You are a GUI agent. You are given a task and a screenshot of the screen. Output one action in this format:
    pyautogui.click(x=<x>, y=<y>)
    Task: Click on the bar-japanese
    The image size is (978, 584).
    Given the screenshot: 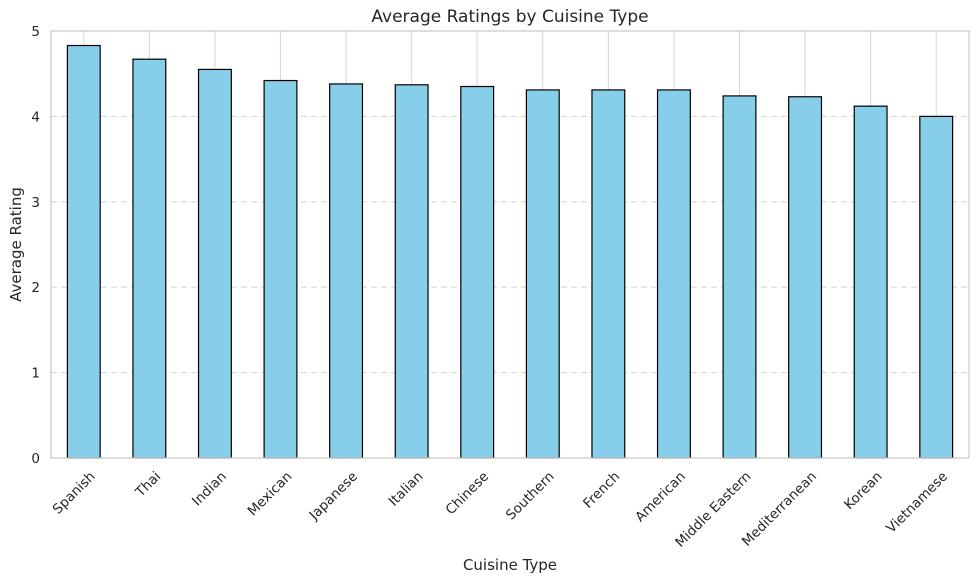 What is the action you would take?
    pyautogui.click(x=346, y=271)
    